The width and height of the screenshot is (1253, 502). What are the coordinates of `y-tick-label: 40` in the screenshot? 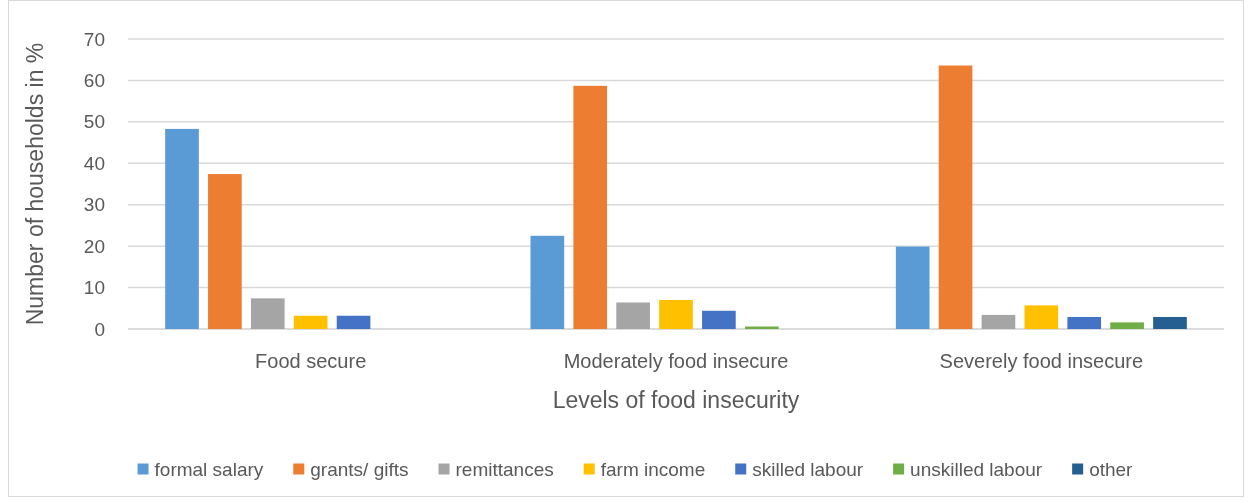 It's located at (94, 163).